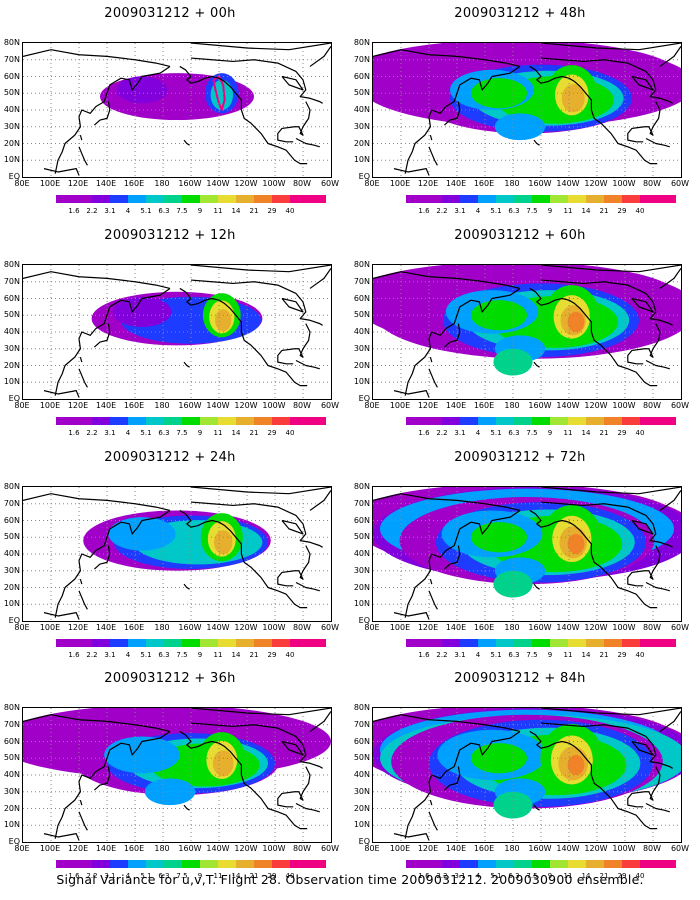  Describe the element at coordinates (520, 235) in the screenshot. I see `panel-title: 2009031212 + 60h` at that location.